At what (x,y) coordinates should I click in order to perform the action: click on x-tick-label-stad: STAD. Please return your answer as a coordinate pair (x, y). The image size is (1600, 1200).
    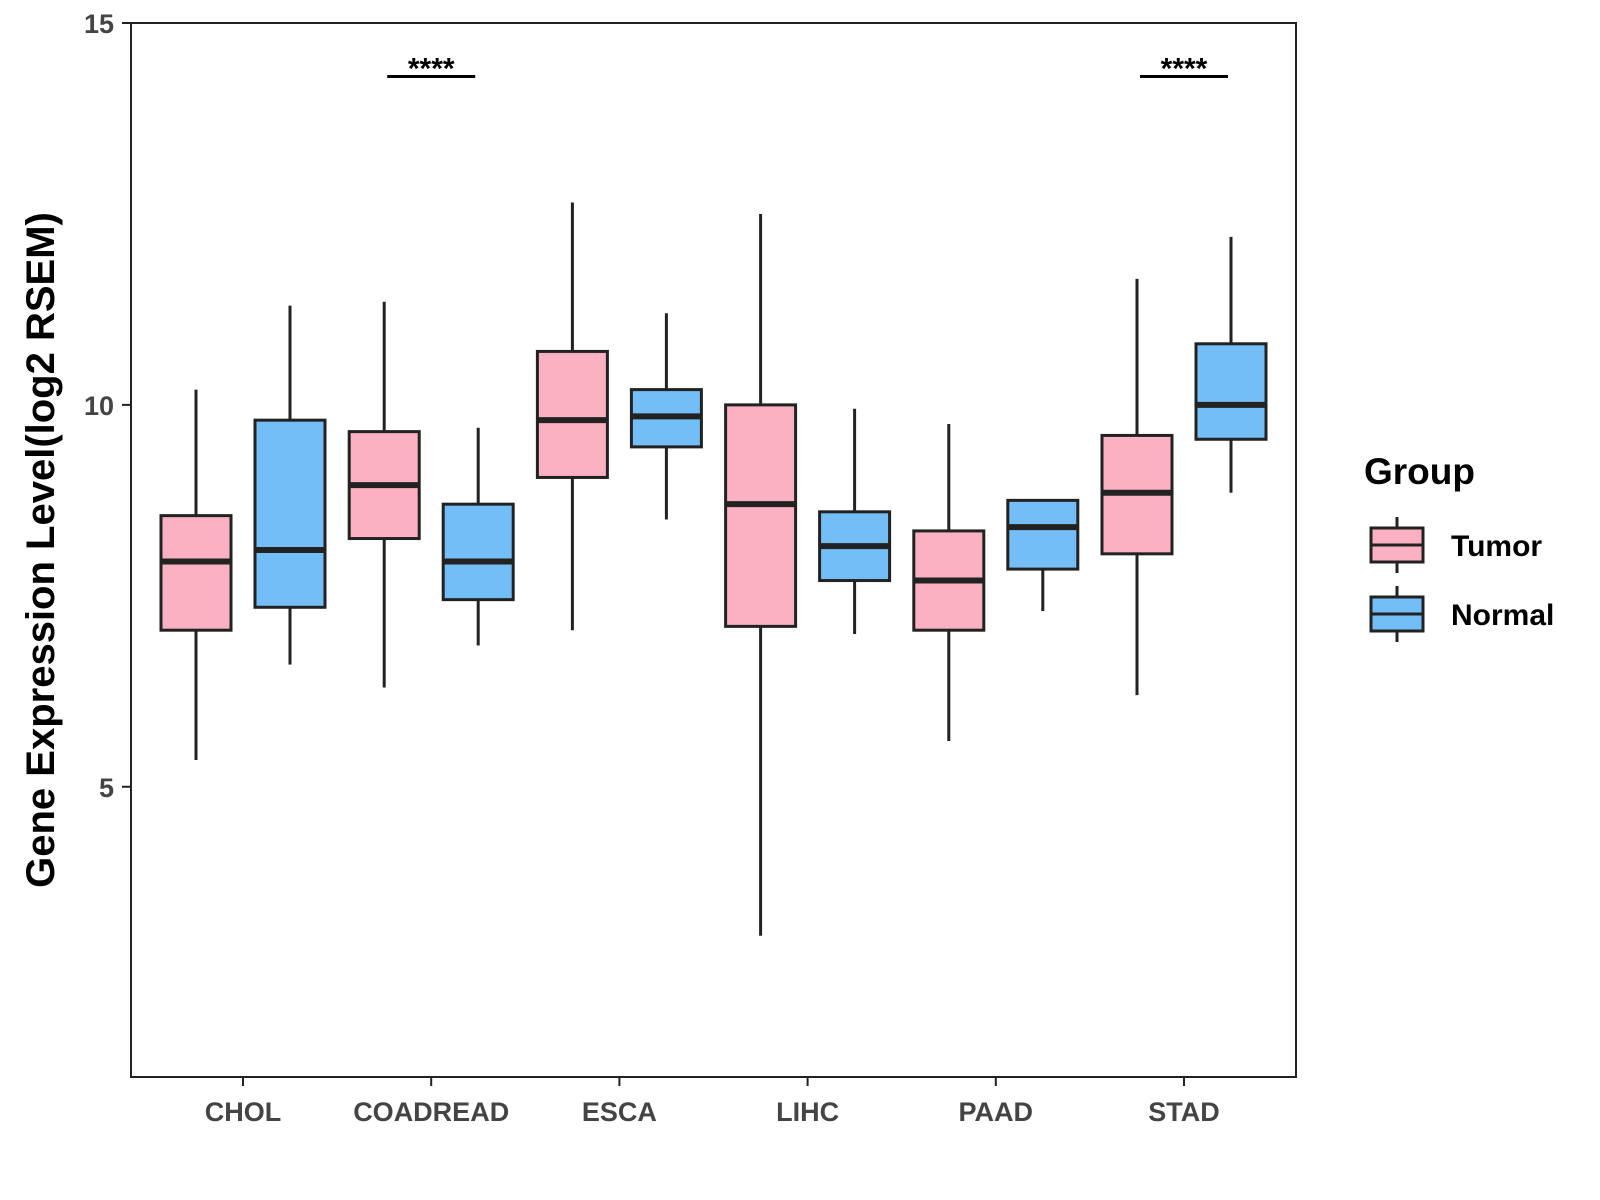
    Looking at the image, I should click on (1184, 1112).